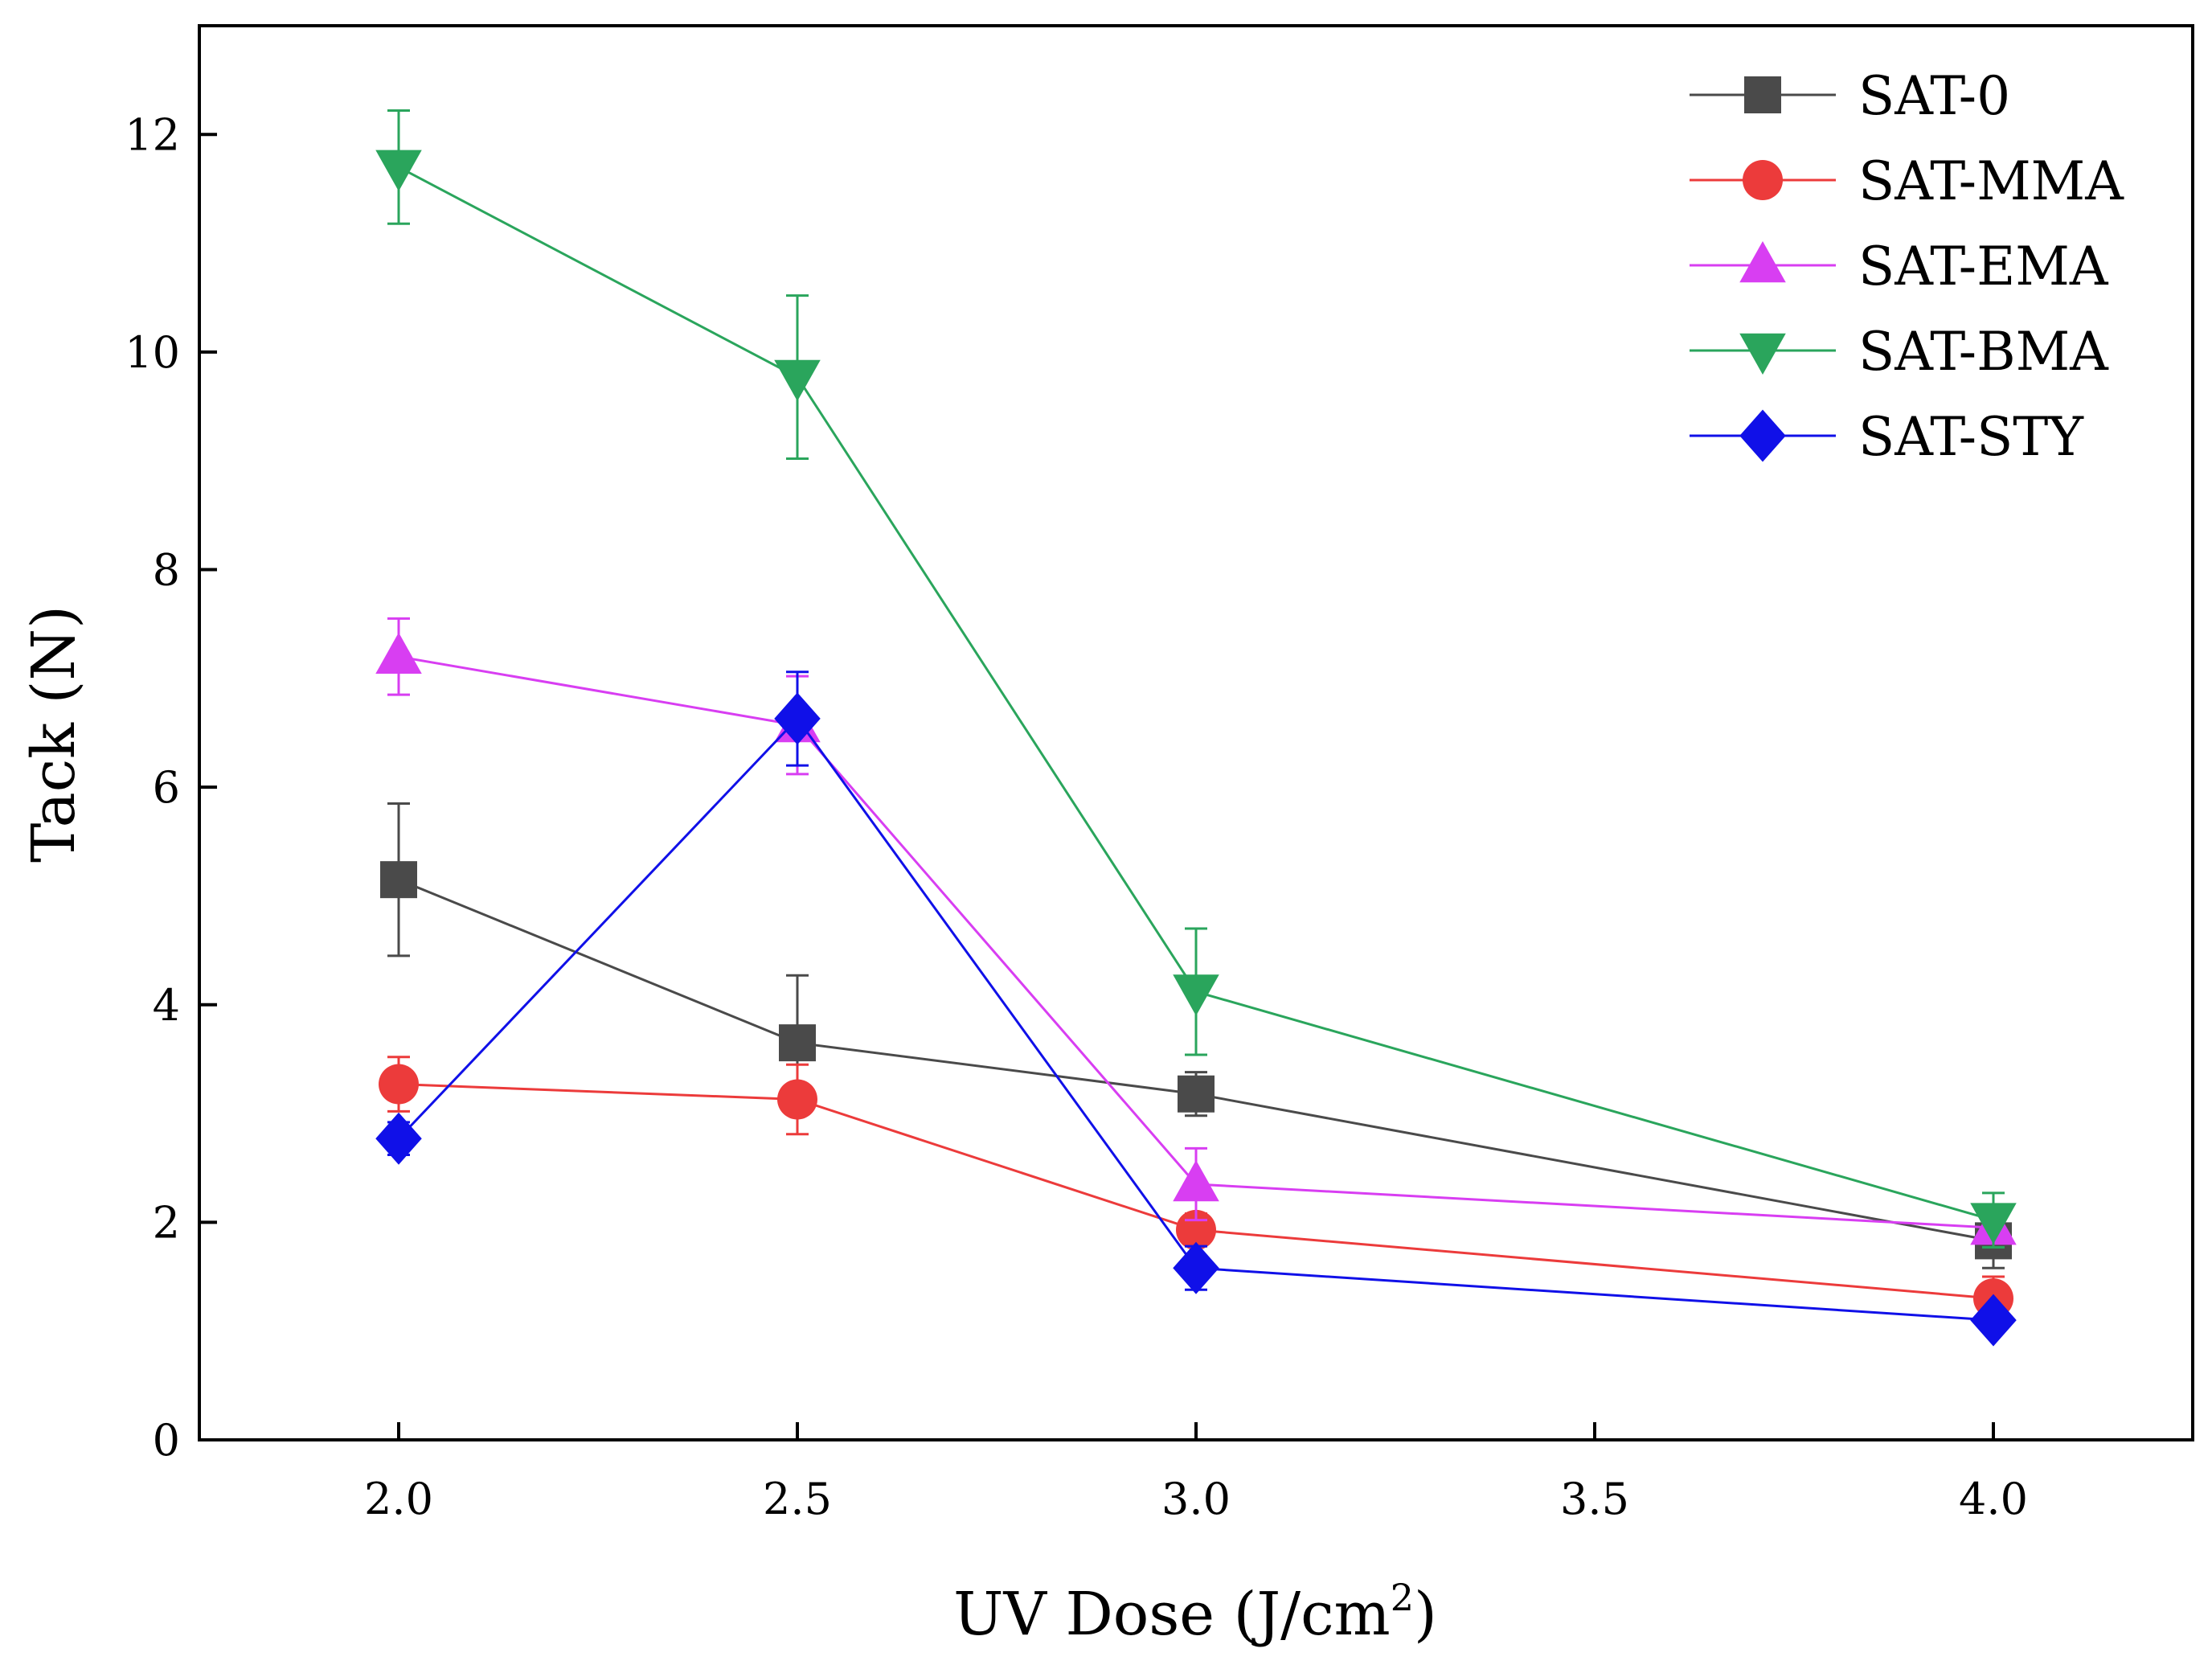  I want to click on legend: SAT-0 SAT-MMA SAT-EMA SAT-BMA SAT-STY, so click(1907, 266).